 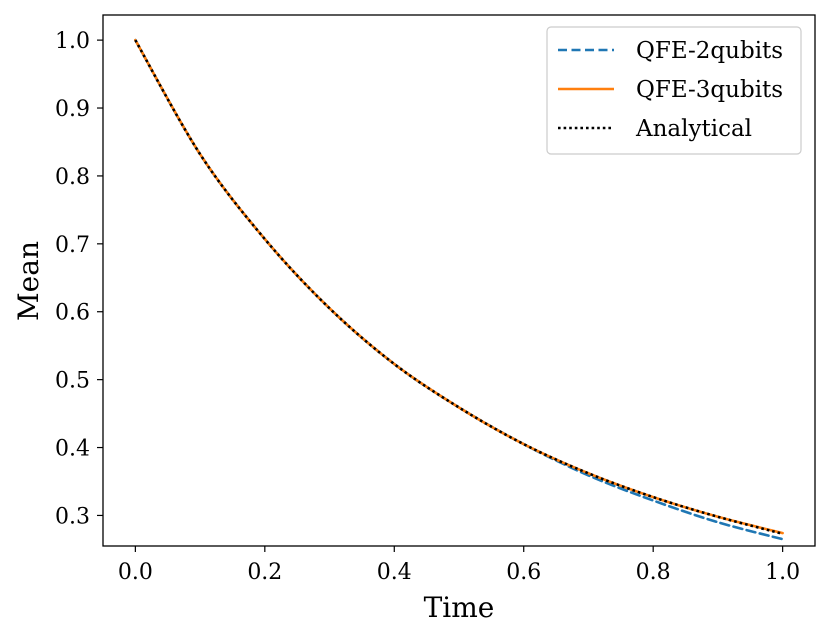 I want to click on y-tick-label: 0.5, so click(x=72, y=381).